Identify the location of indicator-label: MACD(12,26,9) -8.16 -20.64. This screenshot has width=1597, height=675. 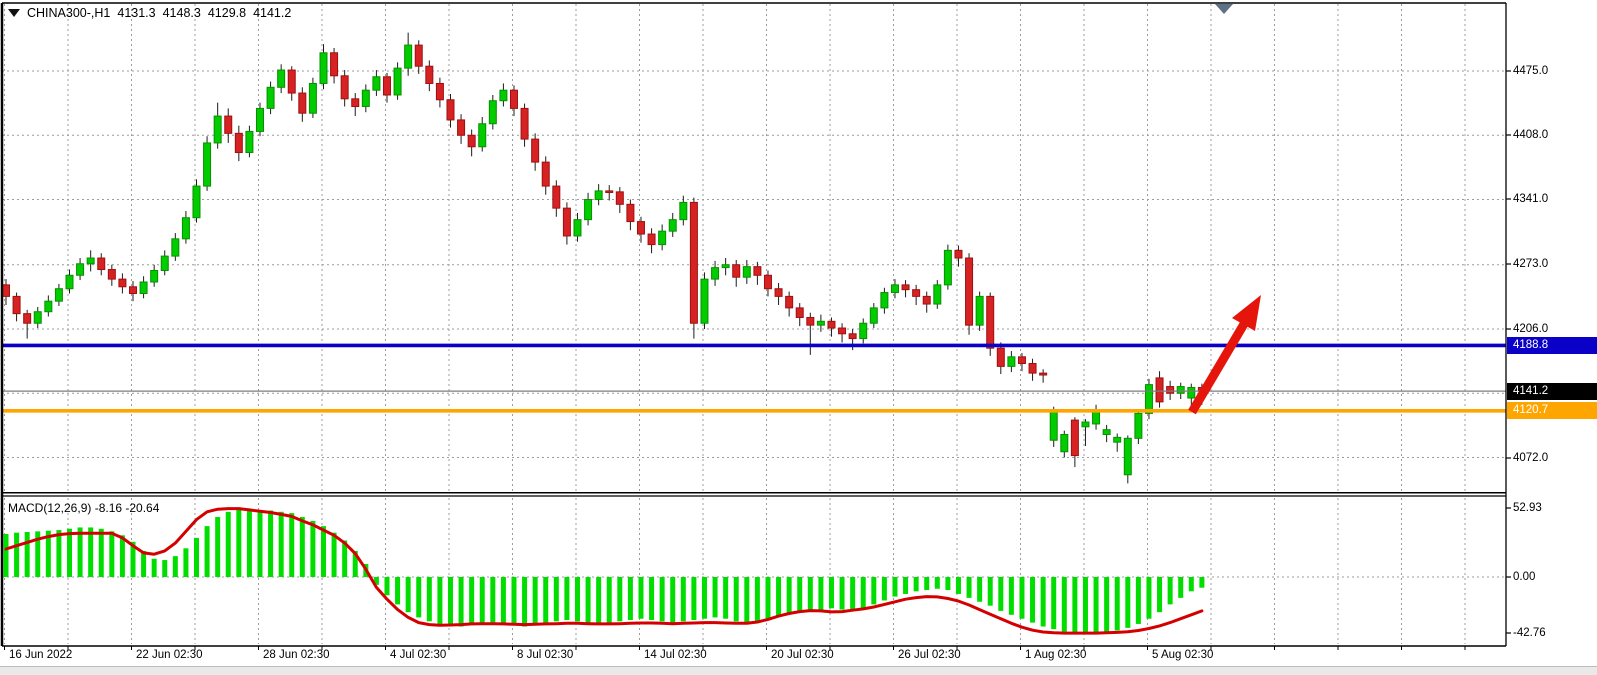
(84, 508).